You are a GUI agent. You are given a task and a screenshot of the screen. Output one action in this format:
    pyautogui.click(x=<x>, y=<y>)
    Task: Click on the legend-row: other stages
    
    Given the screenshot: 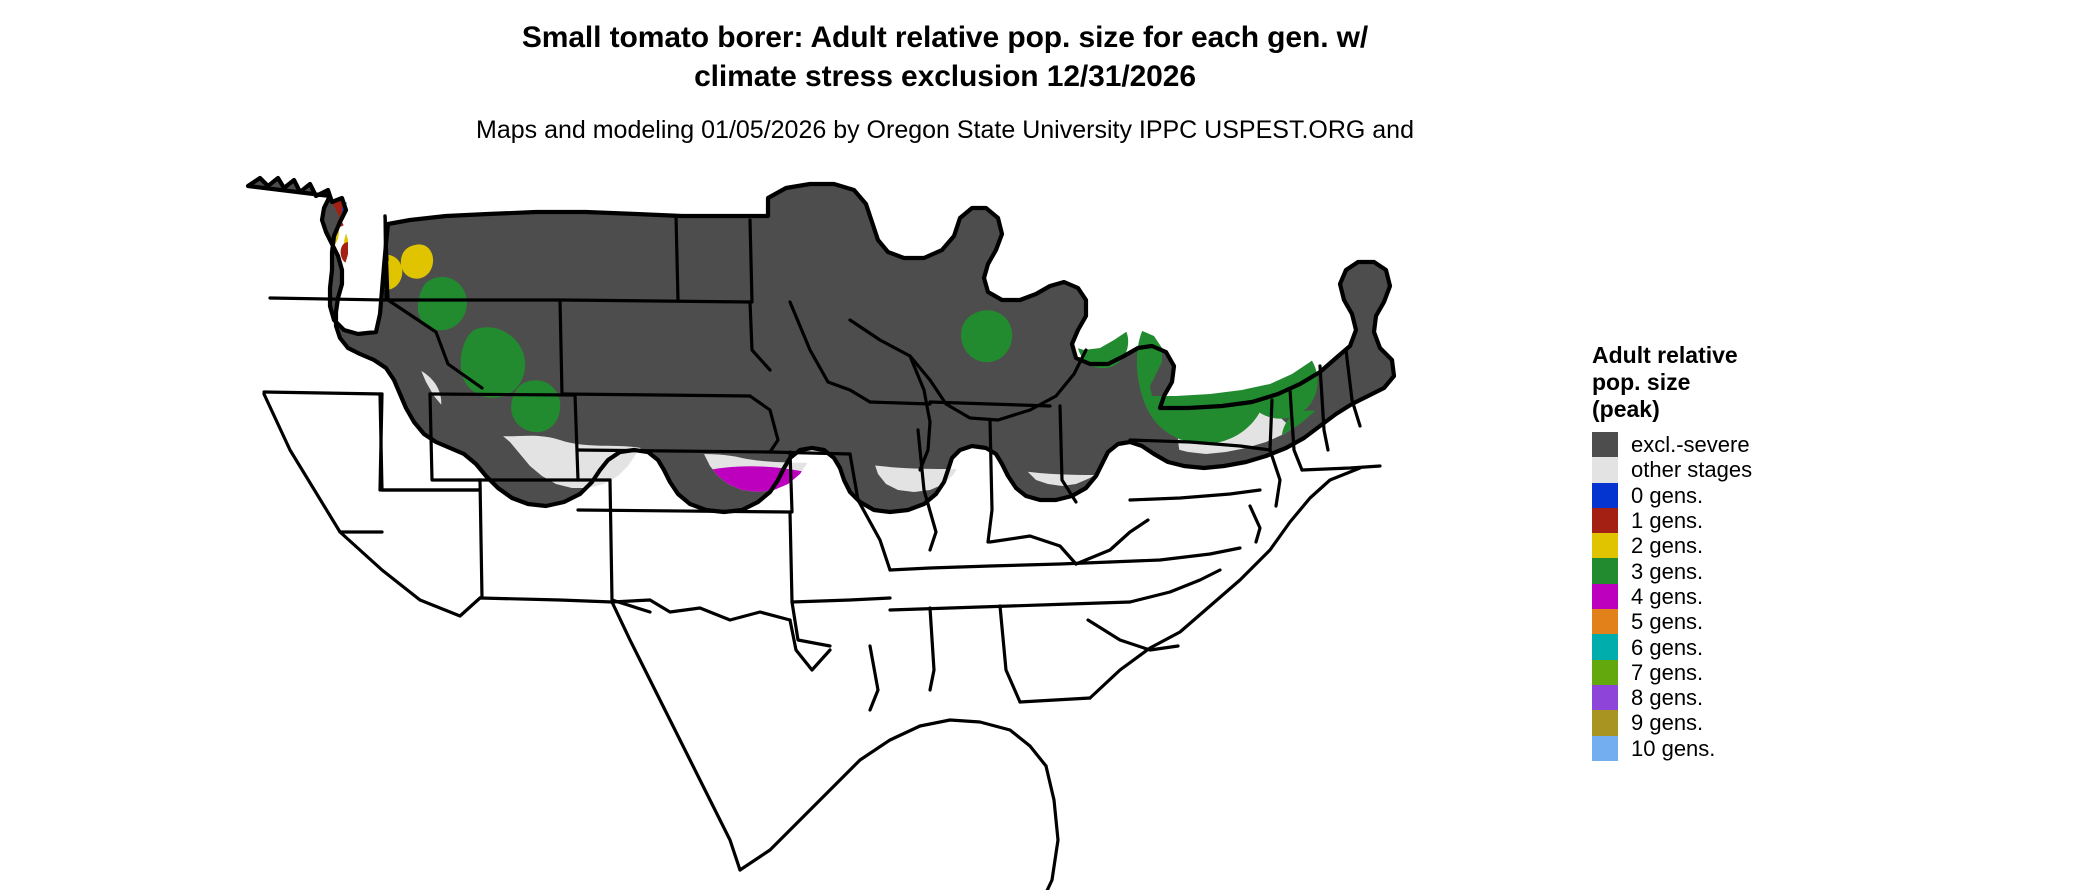 What is the action you would take?
    pyautogui.click(x=1807, y=470)
    